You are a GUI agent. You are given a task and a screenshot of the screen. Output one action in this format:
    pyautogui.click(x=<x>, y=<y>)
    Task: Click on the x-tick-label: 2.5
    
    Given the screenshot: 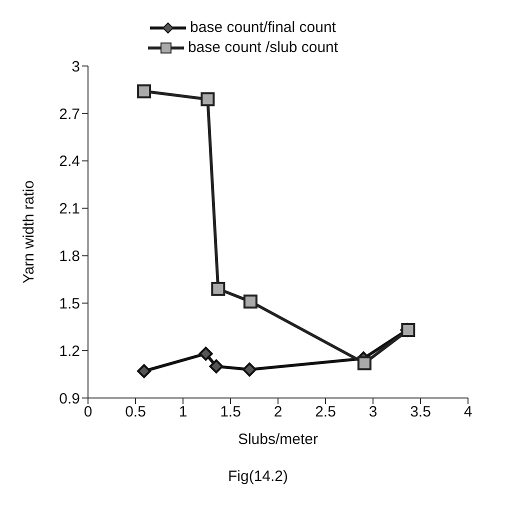 What is the action you would take?
    pyautogui.click(x=325, y=412)
    